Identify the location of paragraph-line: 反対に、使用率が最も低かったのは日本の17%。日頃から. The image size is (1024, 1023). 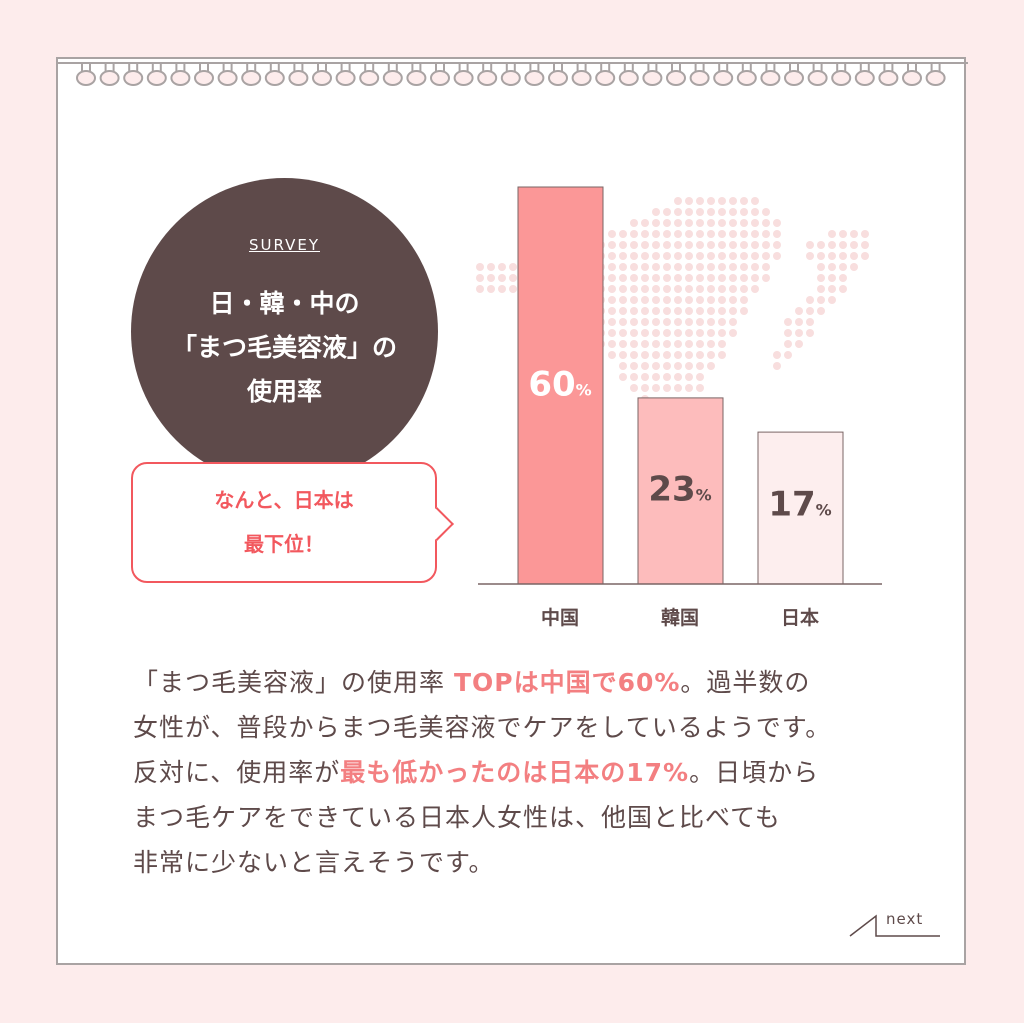
(482, 772).